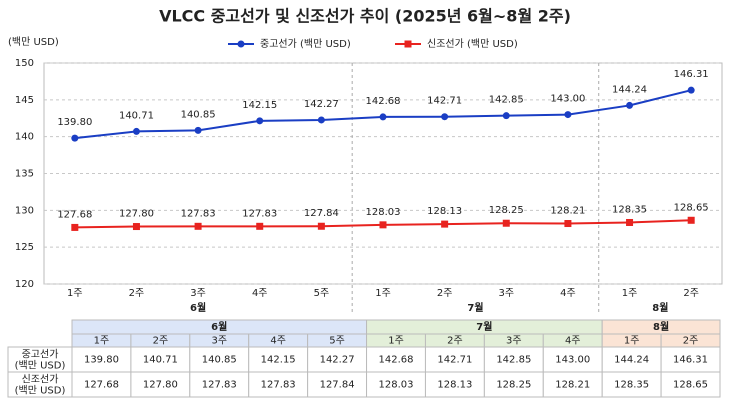  Describe the element at coordinates (24, 210) in the screenshot. I see `y-tick-label: 130` at that location.